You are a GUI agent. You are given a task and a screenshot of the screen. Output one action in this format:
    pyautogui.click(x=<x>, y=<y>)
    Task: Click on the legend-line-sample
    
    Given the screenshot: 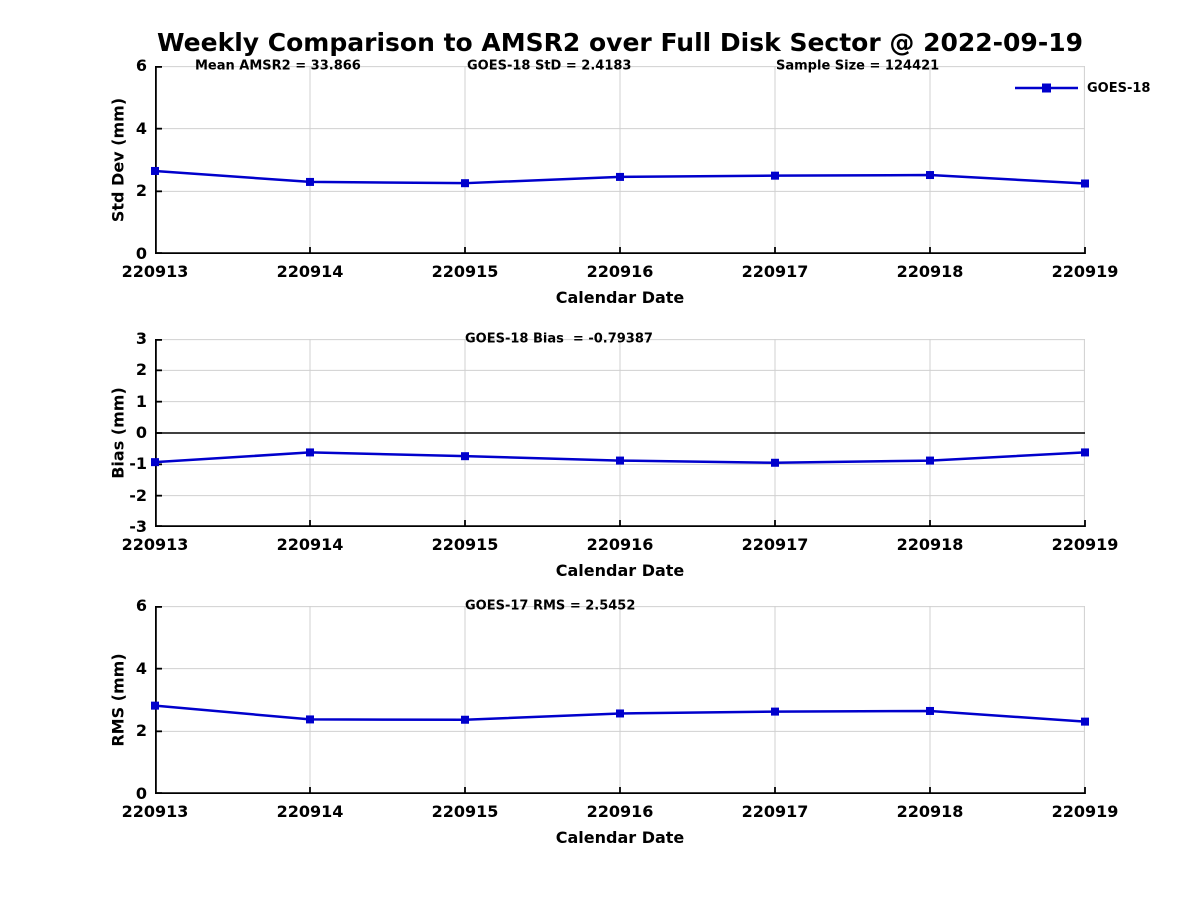 What is the action you would take?
    pyautogui.click(x=1046, y=88)
    